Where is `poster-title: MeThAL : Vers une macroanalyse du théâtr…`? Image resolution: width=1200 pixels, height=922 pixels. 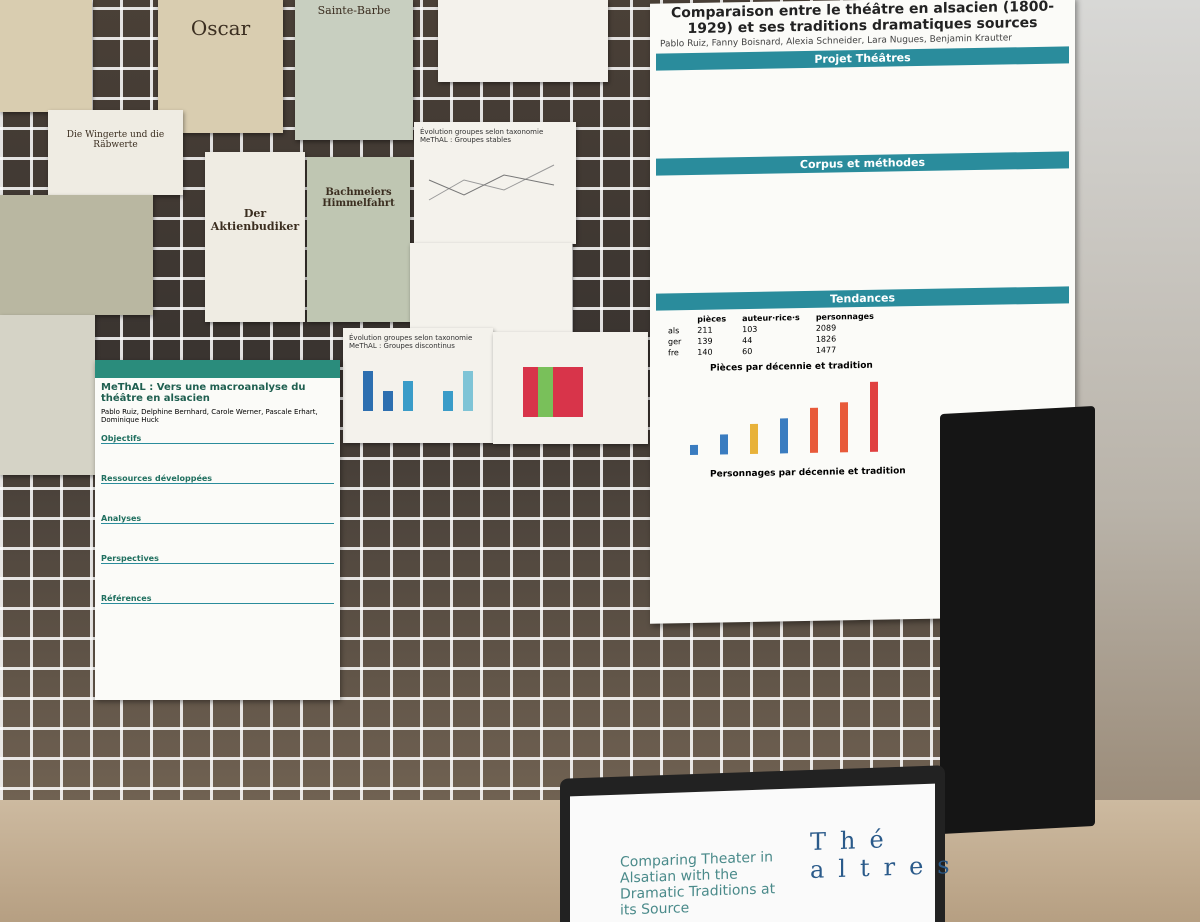 poster-title: MeThAL : Vers une macroanalyse du théâtr… is located at coordinates (203, 393).